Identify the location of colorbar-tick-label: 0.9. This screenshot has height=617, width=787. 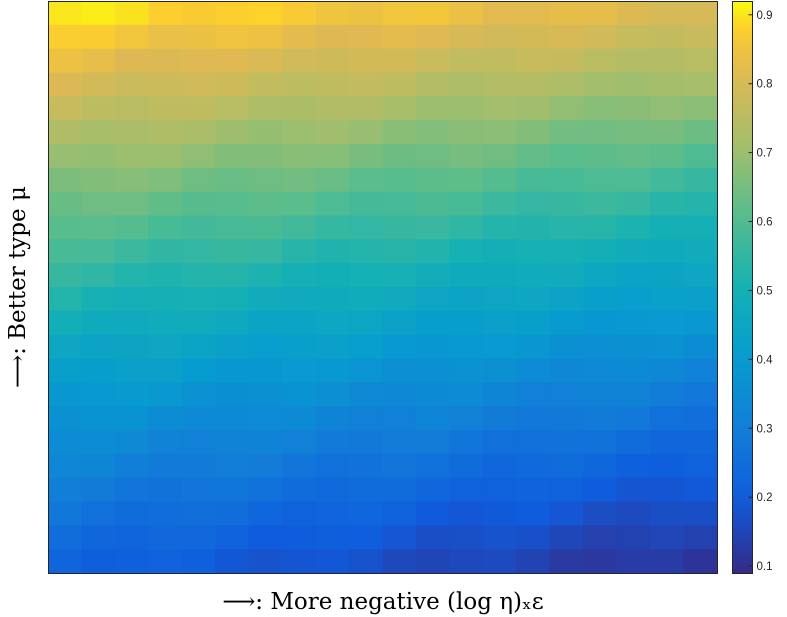
(765, 16).